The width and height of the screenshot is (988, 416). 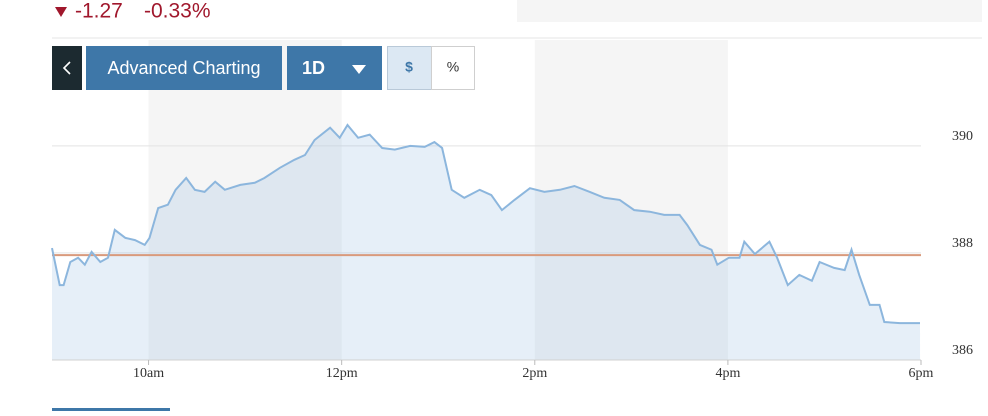 I want to click on percent-label: %, so click(x=453, y=67).